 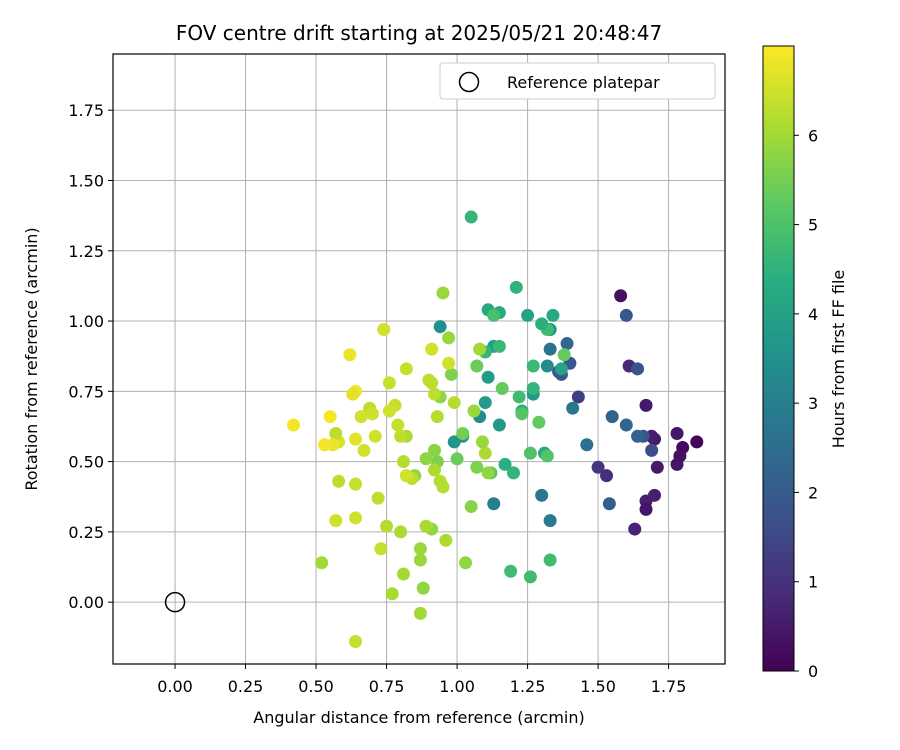 What do you see at coordinates (528, 686) in the screenshot?
I see `x-tick-label: 1.25` at bounding box center [528, 686].